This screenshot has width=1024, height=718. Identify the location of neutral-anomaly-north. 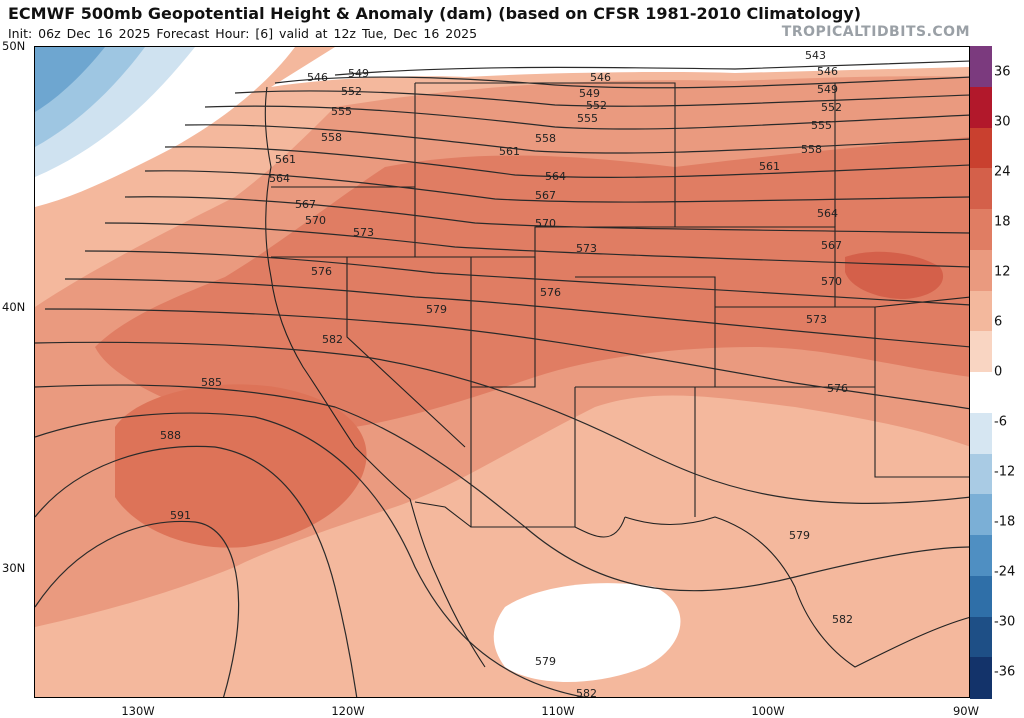
(620, 67).